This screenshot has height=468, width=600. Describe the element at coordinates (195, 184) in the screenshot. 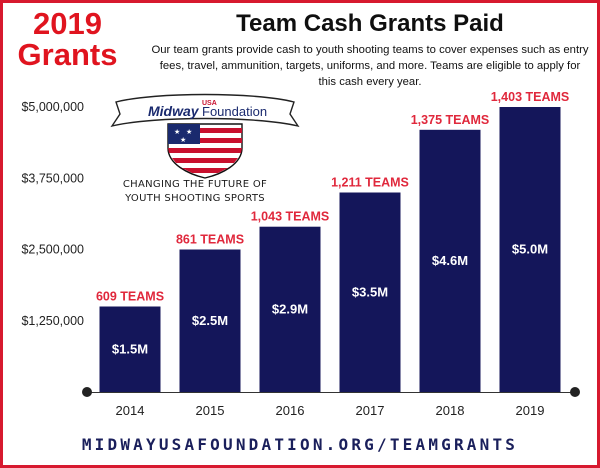

I see `tagline-line-1: CHANGING THE FUTURE OF` at that location.